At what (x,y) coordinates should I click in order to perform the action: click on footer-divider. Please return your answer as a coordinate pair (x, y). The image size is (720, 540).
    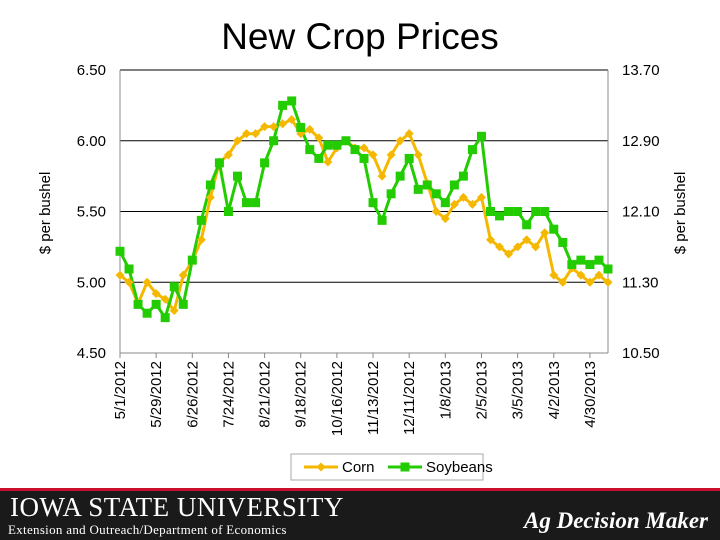
    Looking at the image, I should click on (360, 489).